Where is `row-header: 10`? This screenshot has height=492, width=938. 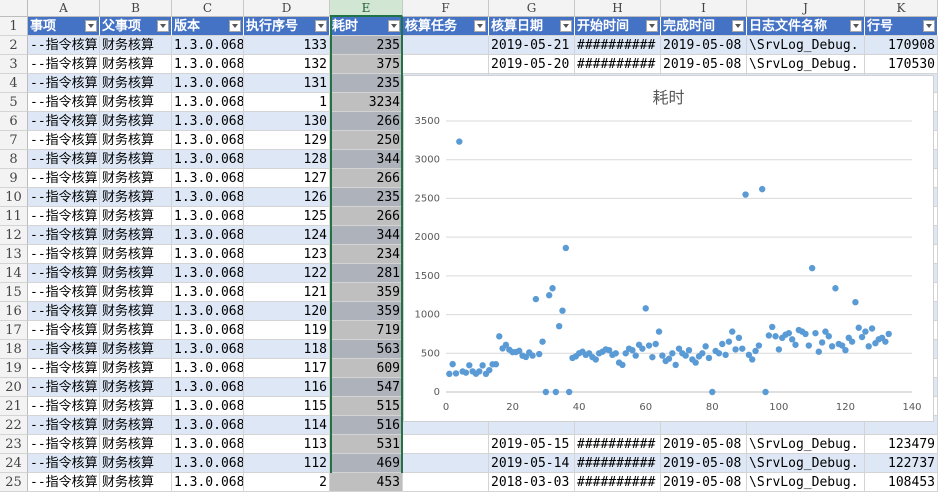
row-header: 10 is located at coordinates (14, 197).